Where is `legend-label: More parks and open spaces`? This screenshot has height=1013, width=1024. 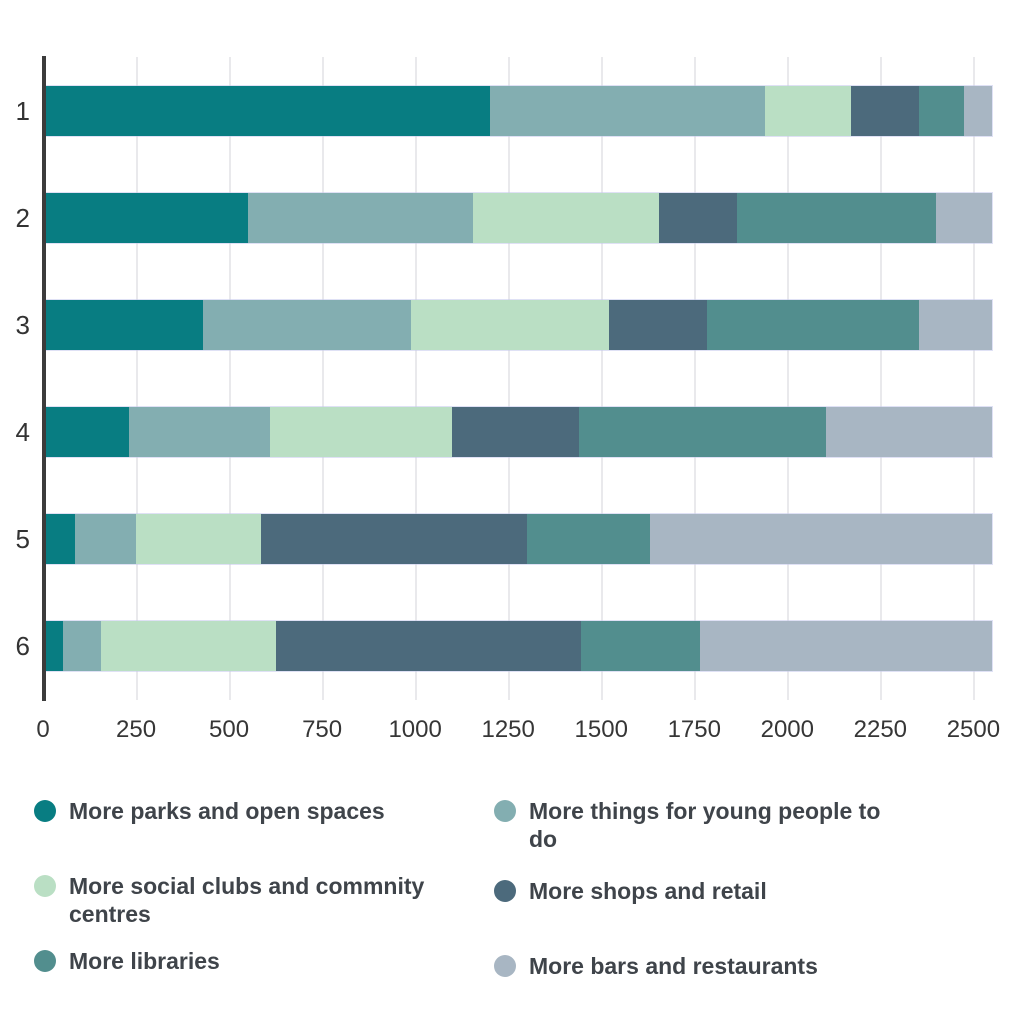
legend-label: More parks and open spaces is located at coordinates (227, 811).